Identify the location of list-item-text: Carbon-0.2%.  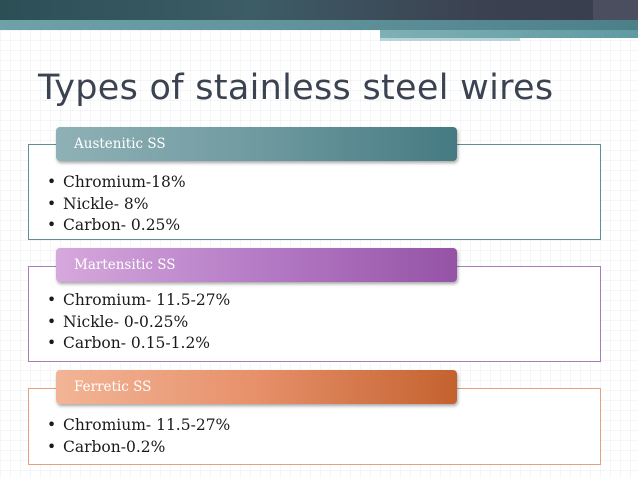
(114, 446).